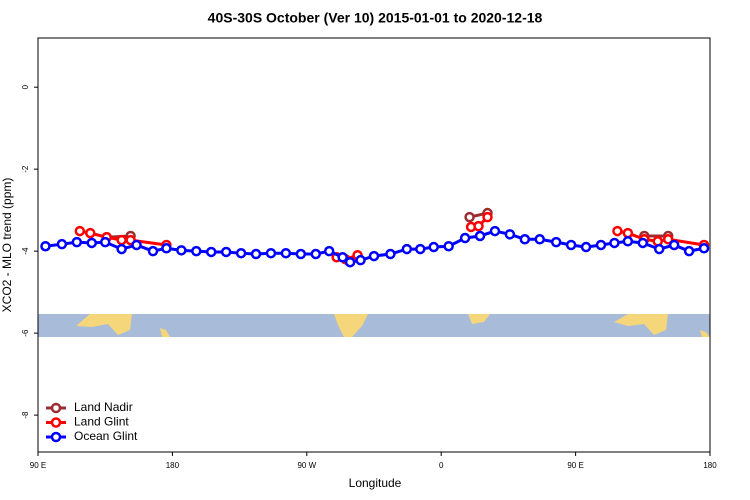 The width and height of the screenshot is (750, 500). Describe the element at coordinates (374, 325) in the screenshot. I see `map-strip` at that location.